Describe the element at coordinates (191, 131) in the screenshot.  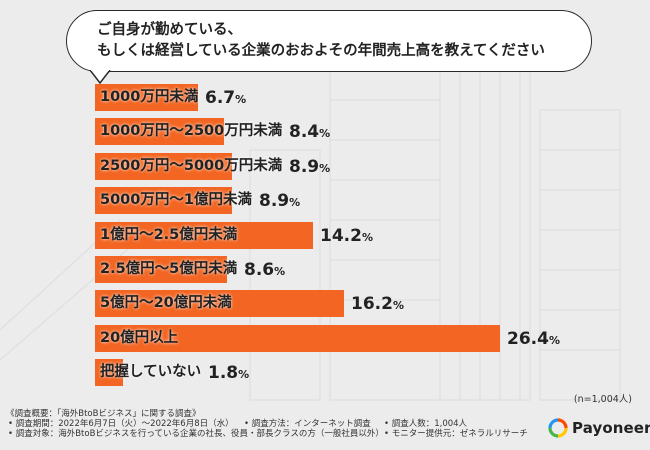
I see `category-label: 1000万円〜2500万円未満` at that location.